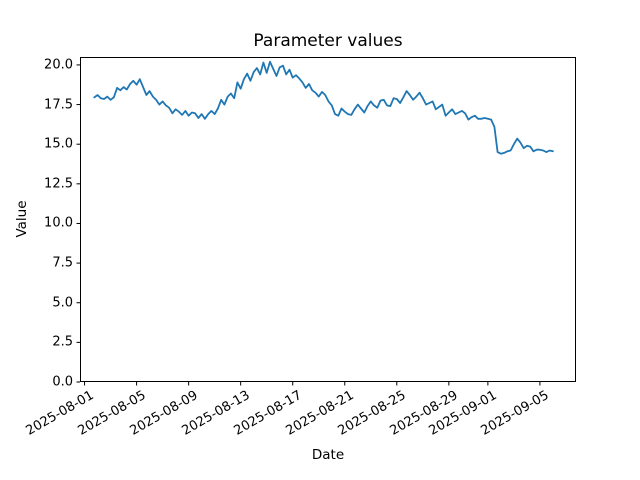  Describe the element at coordinates (58, 223) in the screenshot. I see `y-tick-label: 10.0` at that location.